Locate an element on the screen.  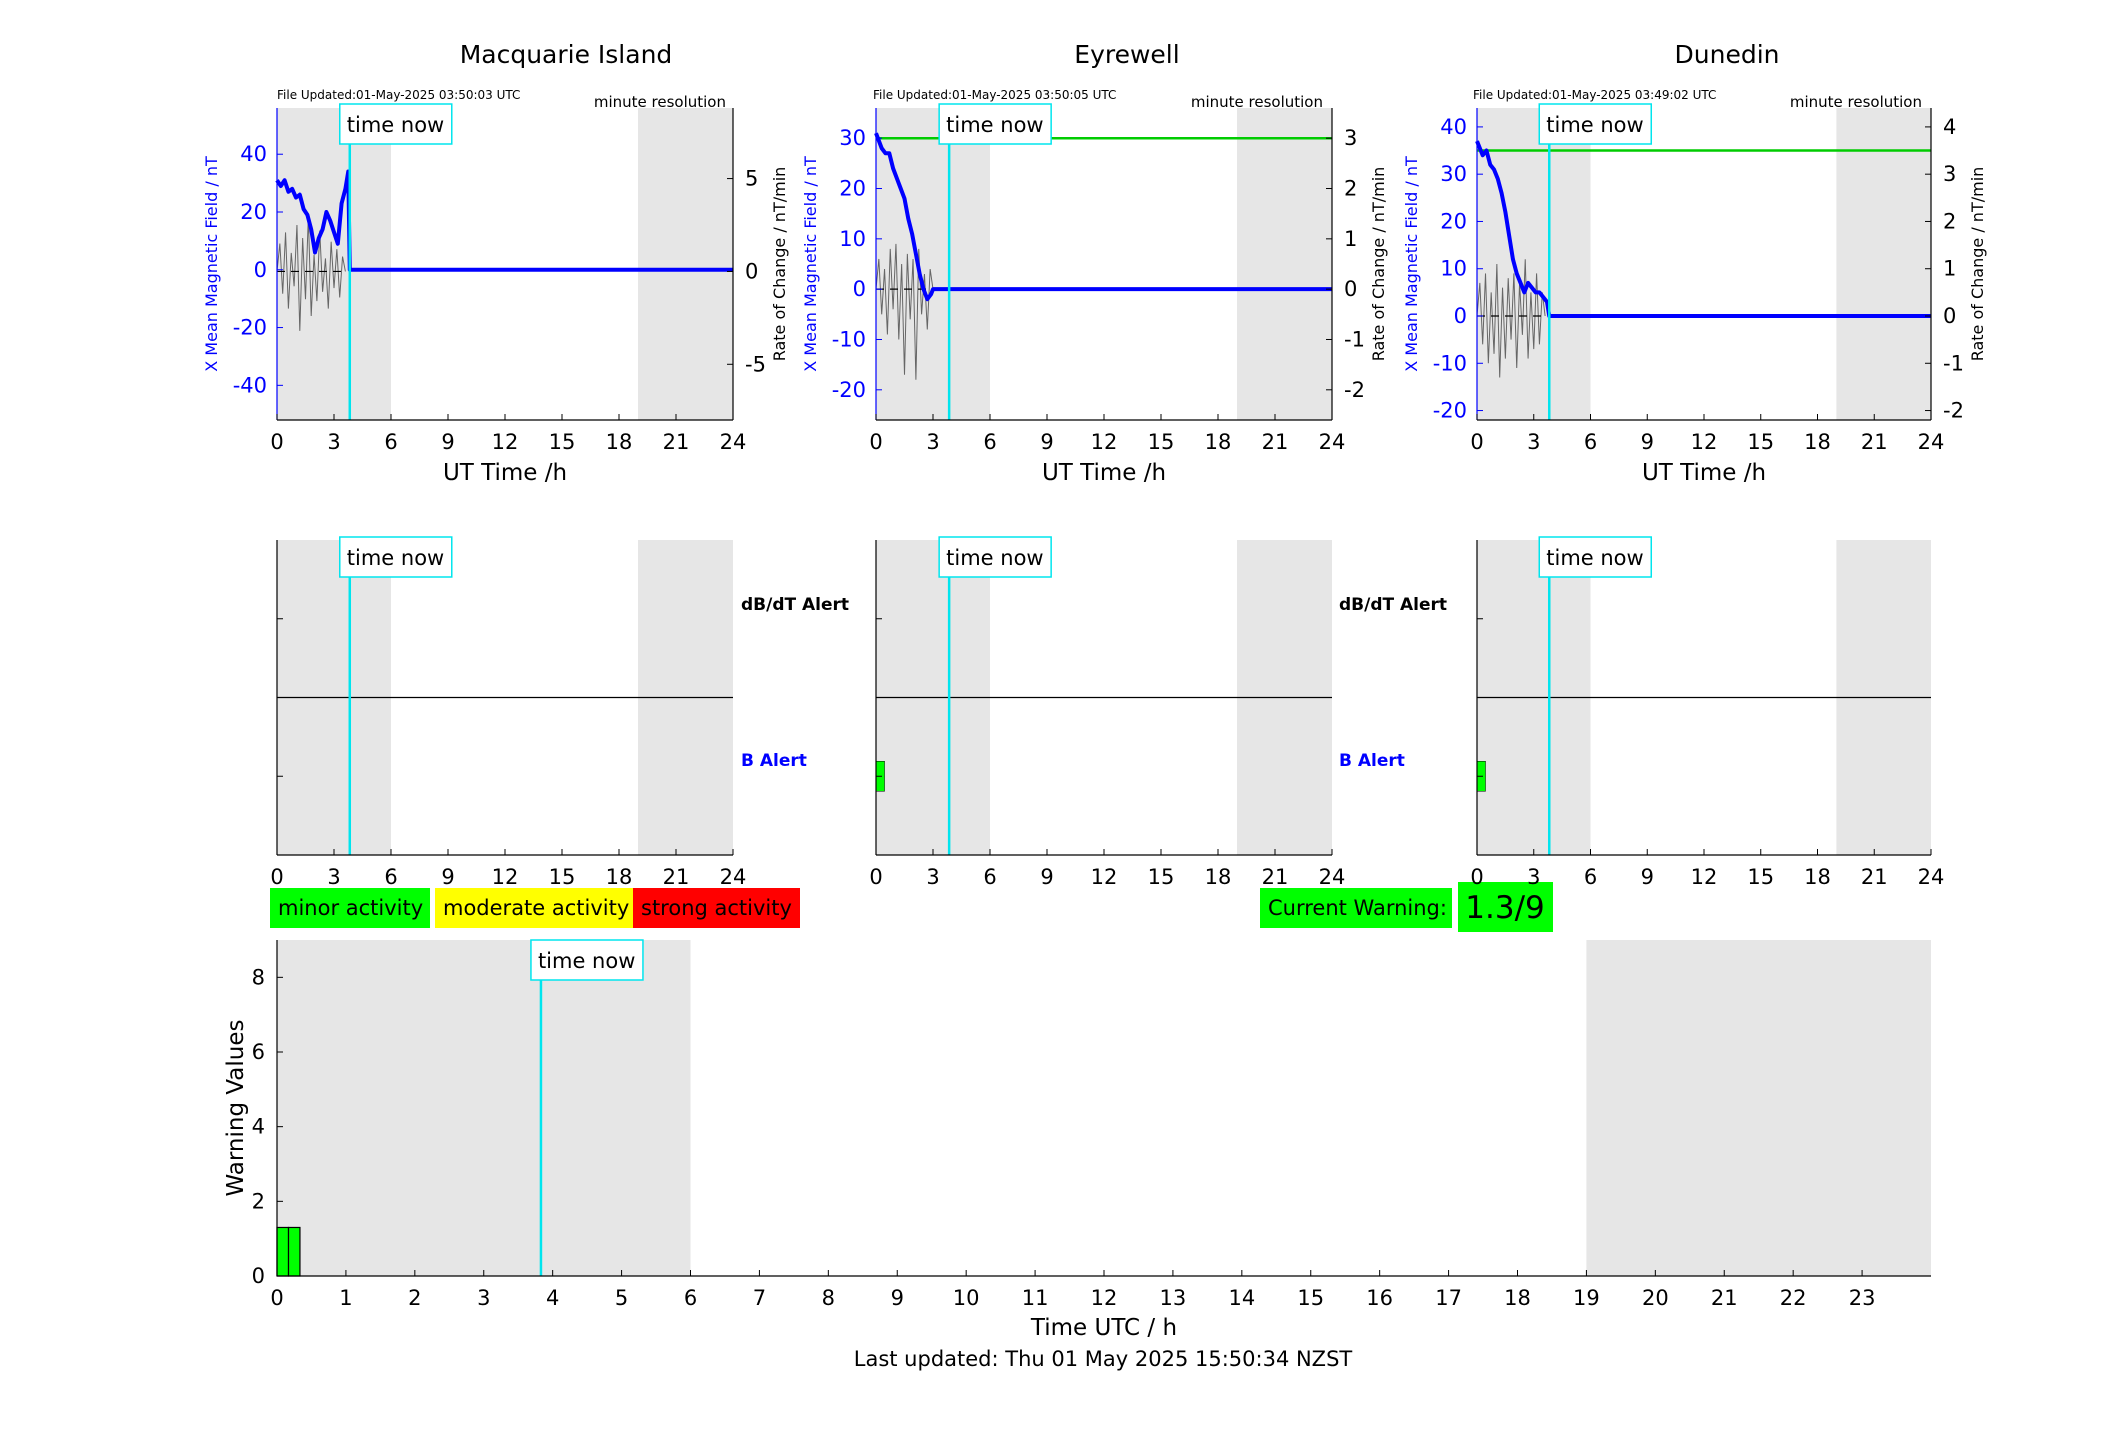
y-right-tick-label: 3 is located at coordinates (1350, 138).